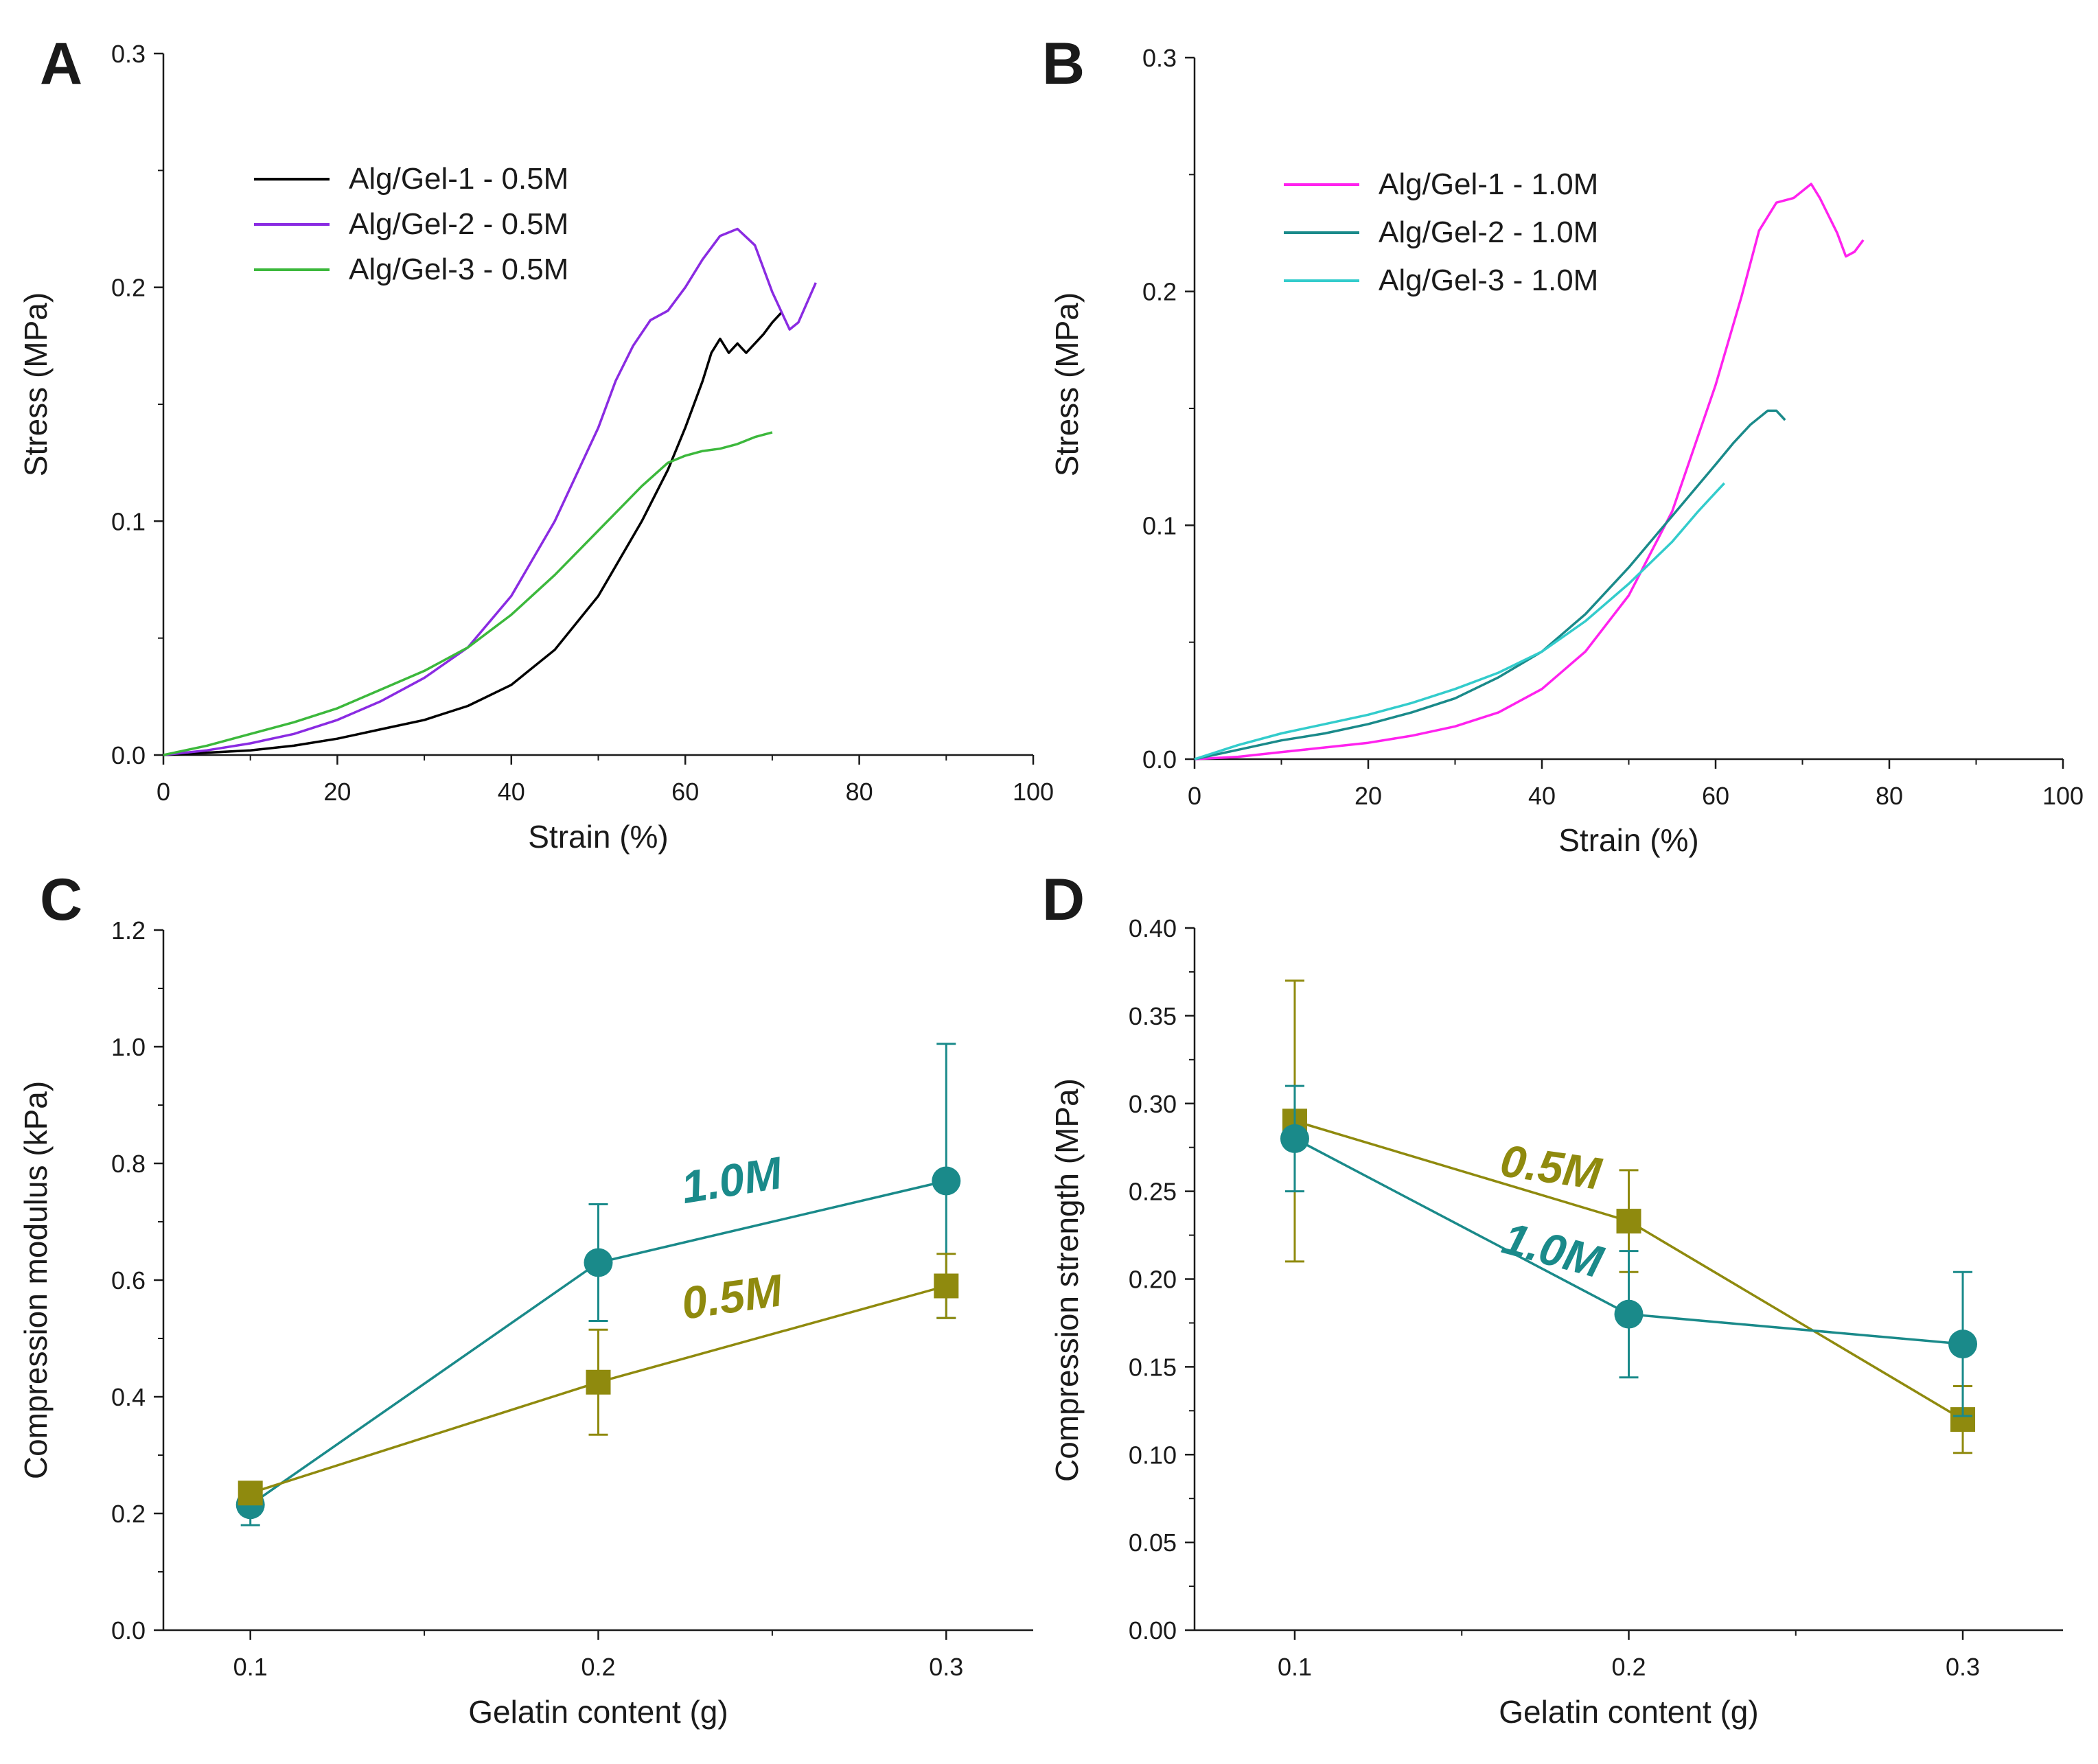  I want to click on y-axis-title: Compression strength (MPa), so click(1067, 1280).